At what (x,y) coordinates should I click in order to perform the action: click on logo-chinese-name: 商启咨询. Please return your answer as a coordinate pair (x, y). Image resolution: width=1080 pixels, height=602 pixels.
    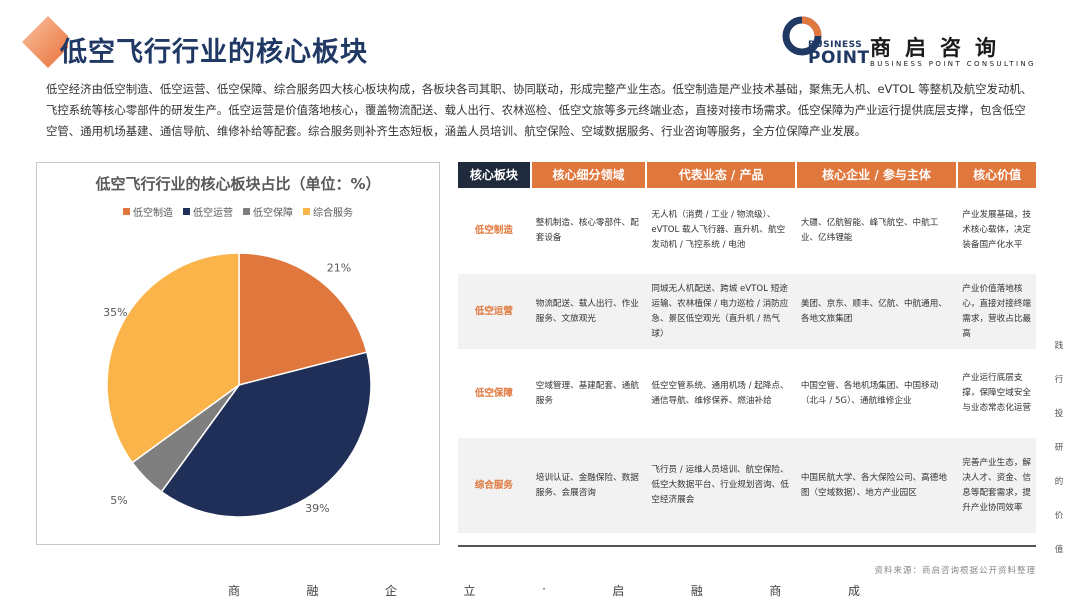
    Looking at the image, I should click on (940, 48).